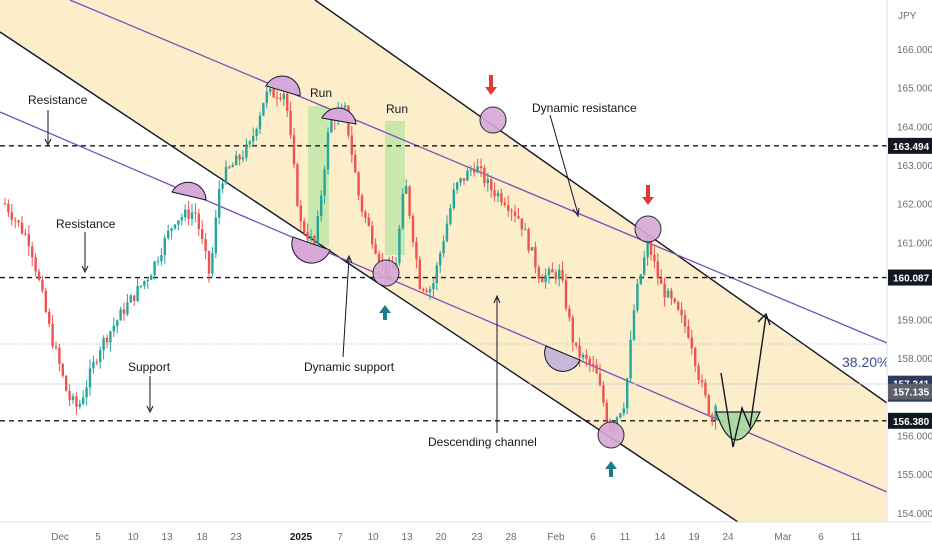  Describe the element at coordinates (236, 537) in the screenshot. I see `x-tick-label: 23` at that location.